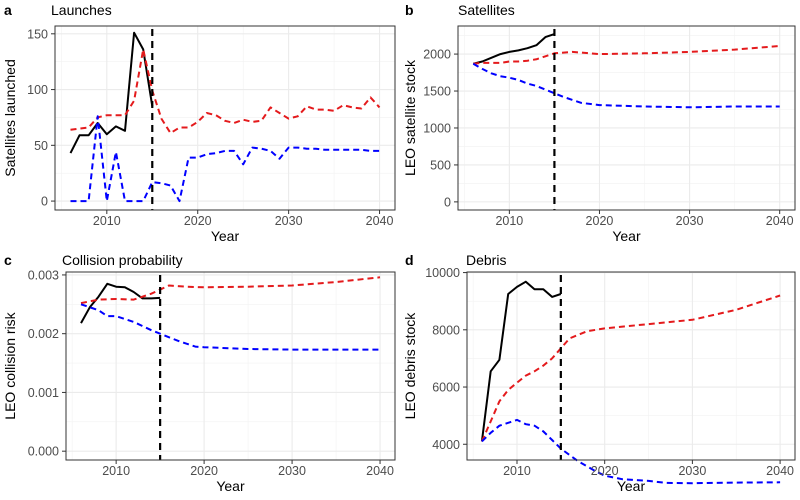 The width and height of the screenshot is (800, 500). What do you see at coordinates (10, 118) in the screenshot?
I see `y-axis-title: Satellites launched` at bounding box center [10, 118].